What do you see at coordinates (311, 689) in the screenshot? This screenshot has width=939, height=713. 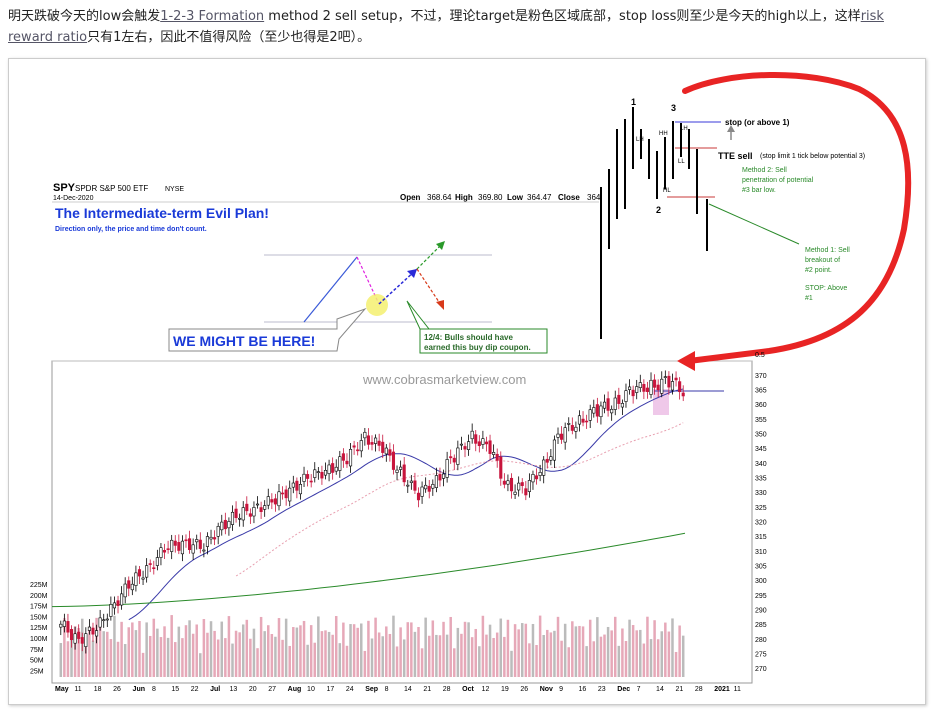 I see `date-tick-label: 10` at bounding box center [311, 689].